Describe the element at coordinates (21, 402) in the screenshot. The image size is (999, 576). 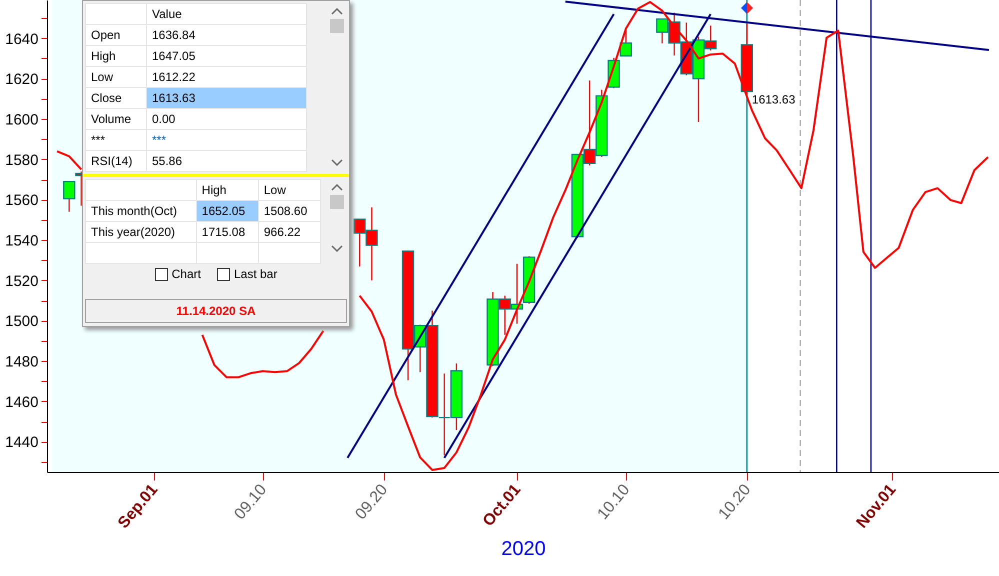
I see `y-tick-label: 1460` at that location.